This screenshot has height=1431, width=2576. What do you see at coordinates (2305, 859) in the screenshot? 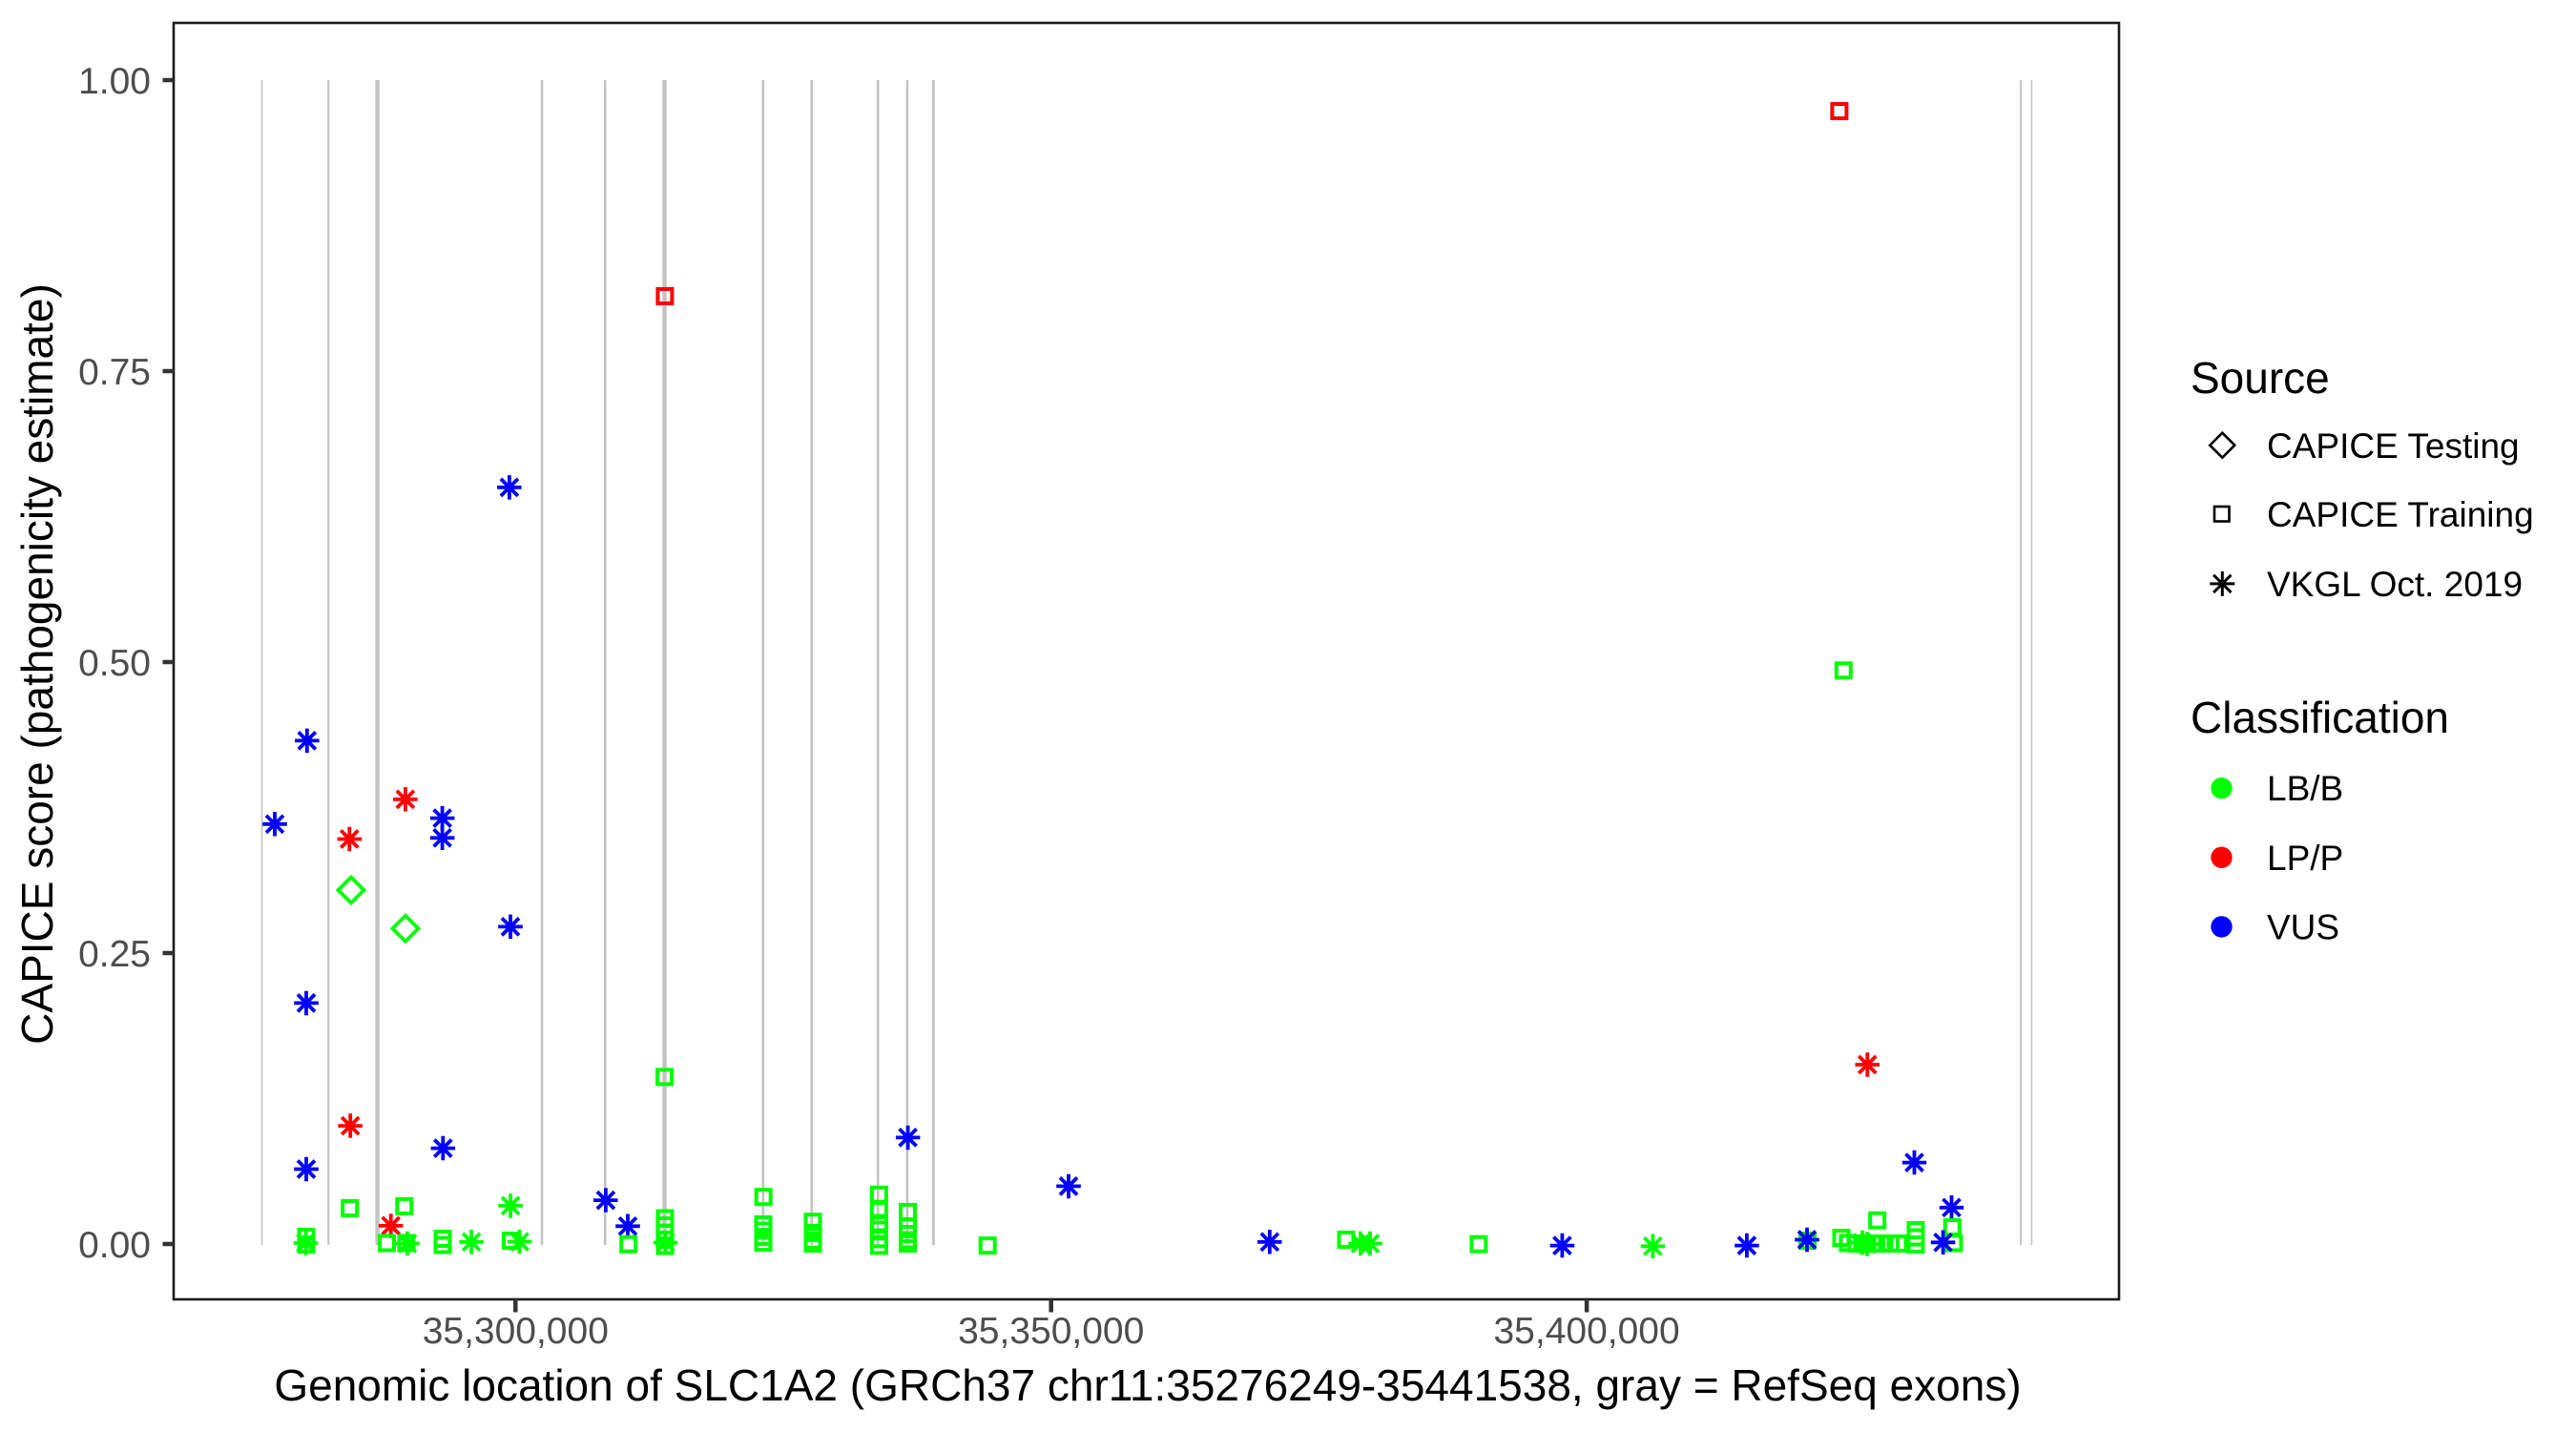
I see `svg-text: LP/P` at bounding box center [2305, 859].